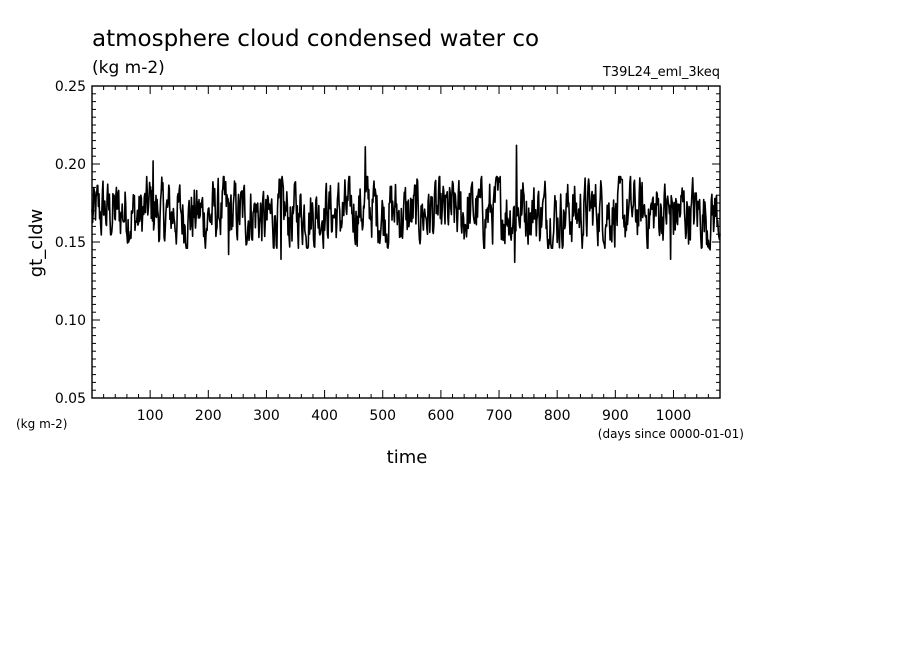 This screenshot has width=904, height=654. Describe the element at coordinates (150, 416) in the screenshot. I see `x-tick-label: 100` at that location.